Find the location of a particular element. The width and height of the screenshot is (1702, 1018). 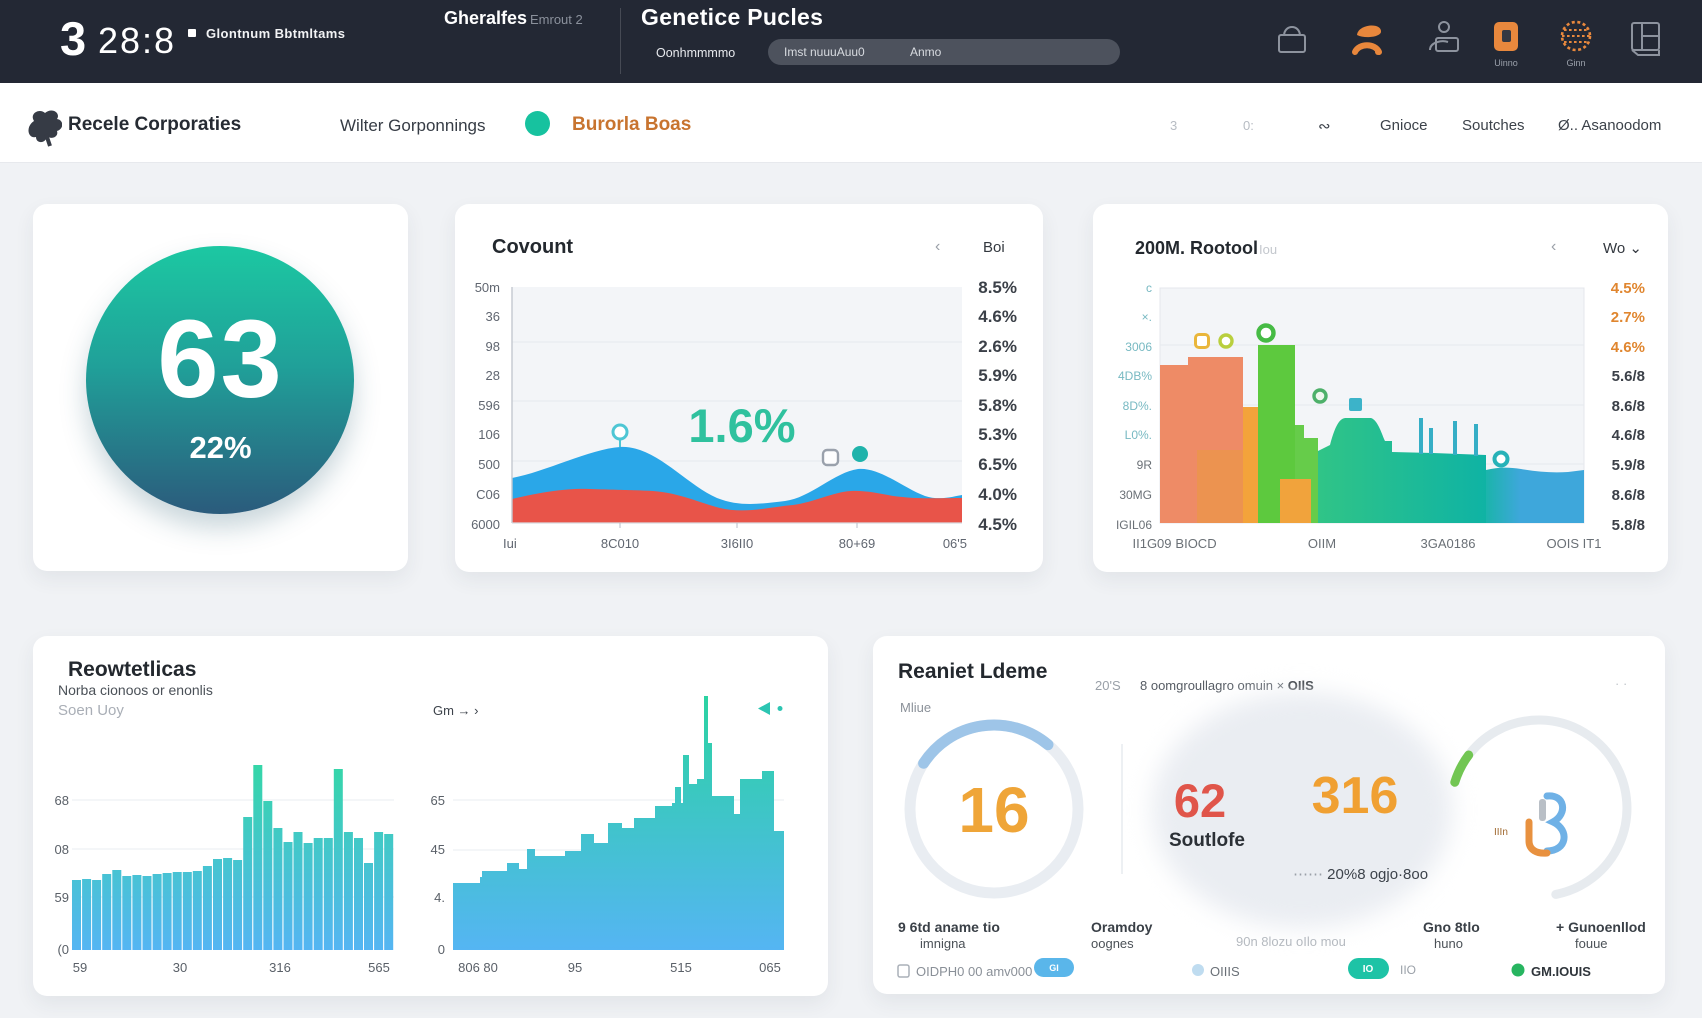

svg-text: 2.6% is located at coordinates (997, 346).